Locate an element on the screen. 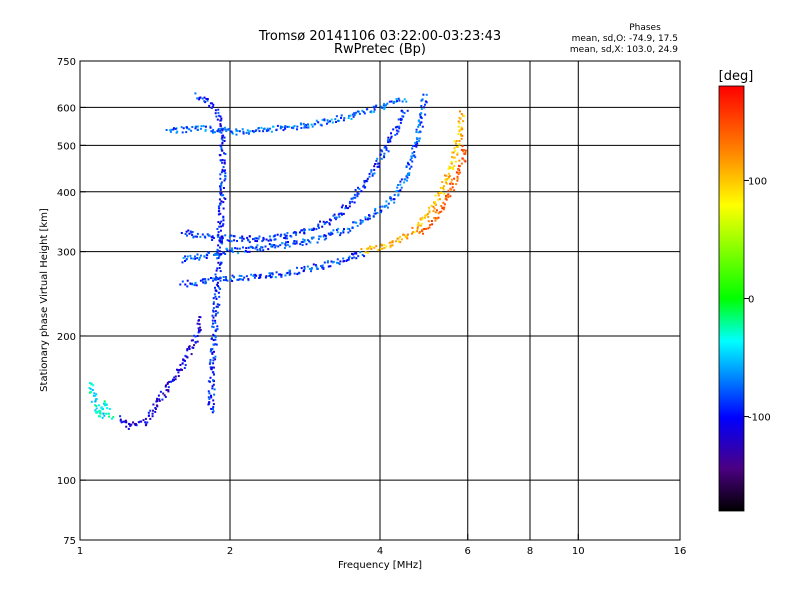 This screenshot has height=600, width=800. y-tick-label: 600 is located at coordinates (66, 108).